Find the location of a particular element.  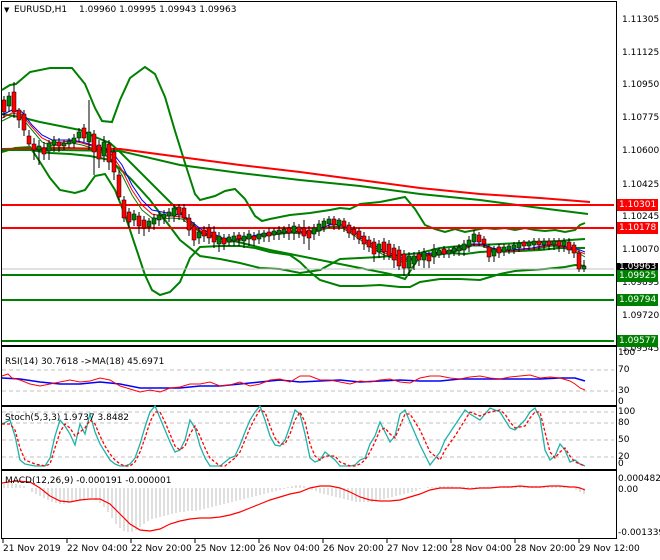

price-tick: 1.11305 is located at coordinates (641, 20).